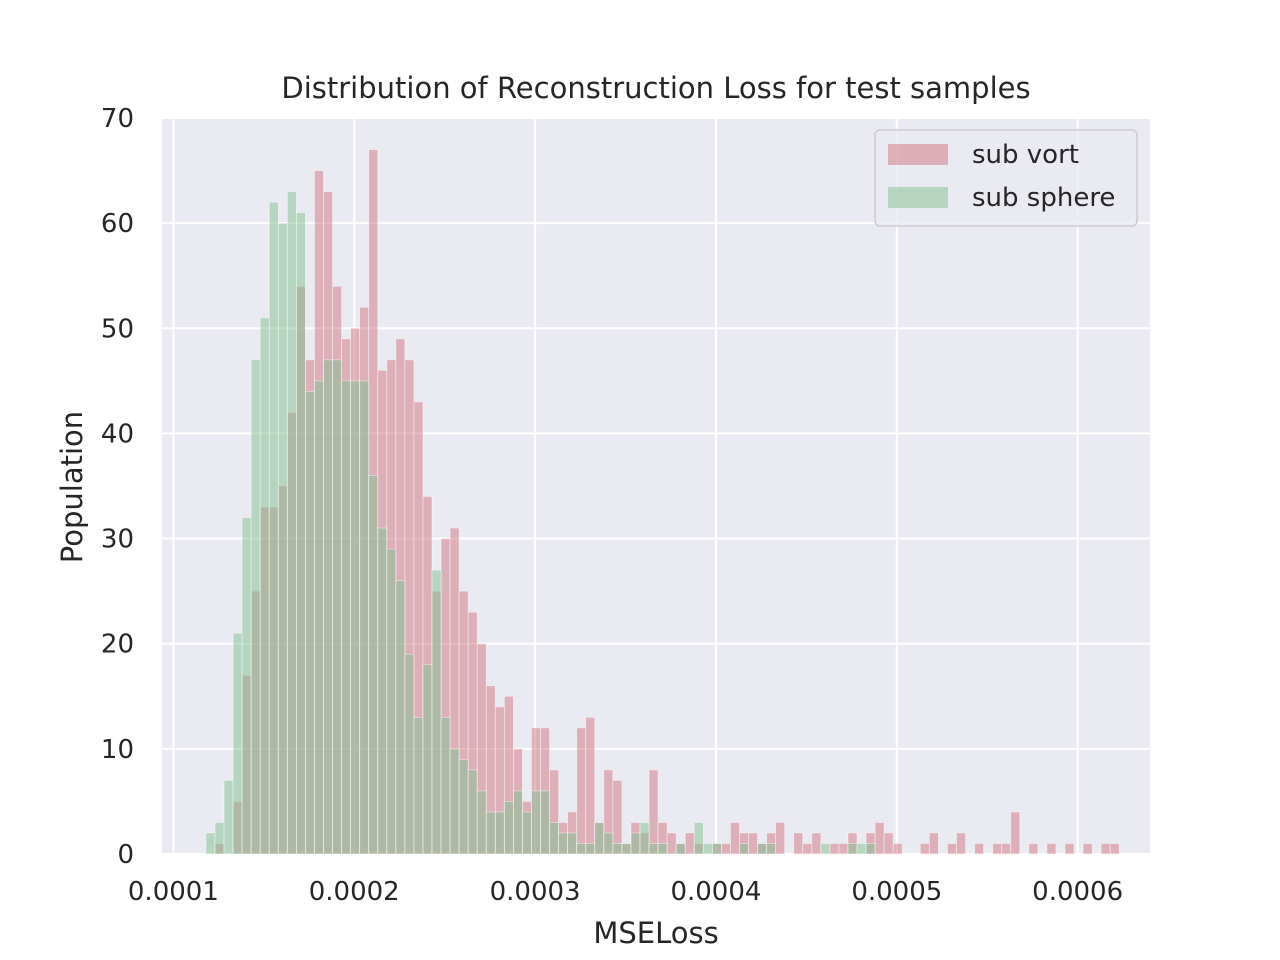  Describe the element at coordinates (117, 750) in the screenshot. I see `y-tick-label: 10` at that location.